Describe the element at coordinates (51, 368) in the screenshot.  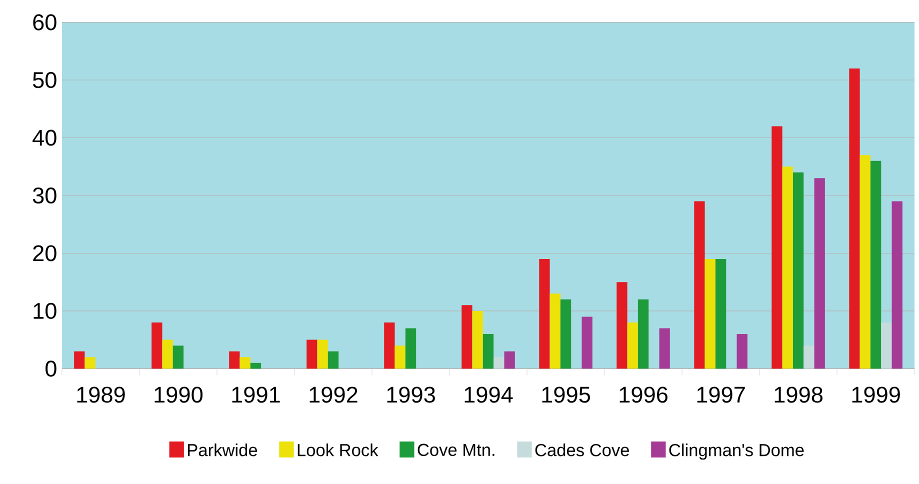
I see `y-tick-label: 0` at that location.